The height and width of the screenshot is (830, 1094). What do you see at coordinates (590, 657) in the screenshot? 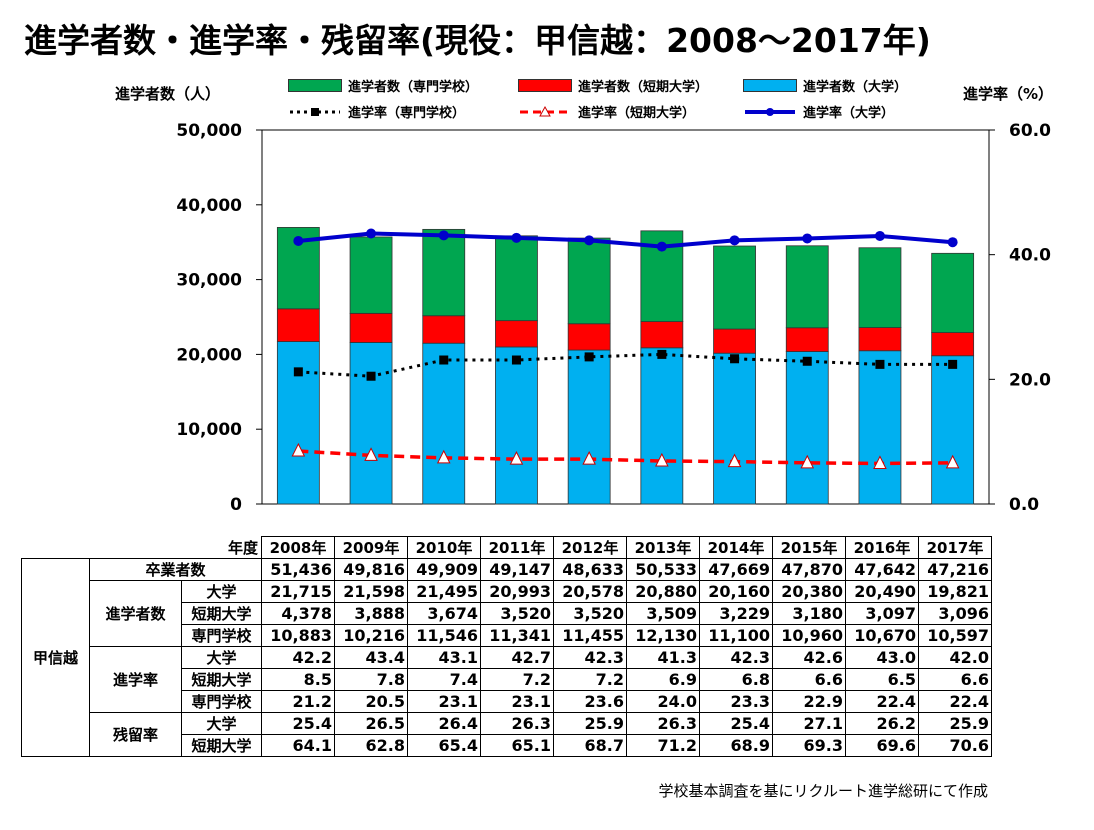
I see `rate-value: 42.3` at bounding box center [590, 657].